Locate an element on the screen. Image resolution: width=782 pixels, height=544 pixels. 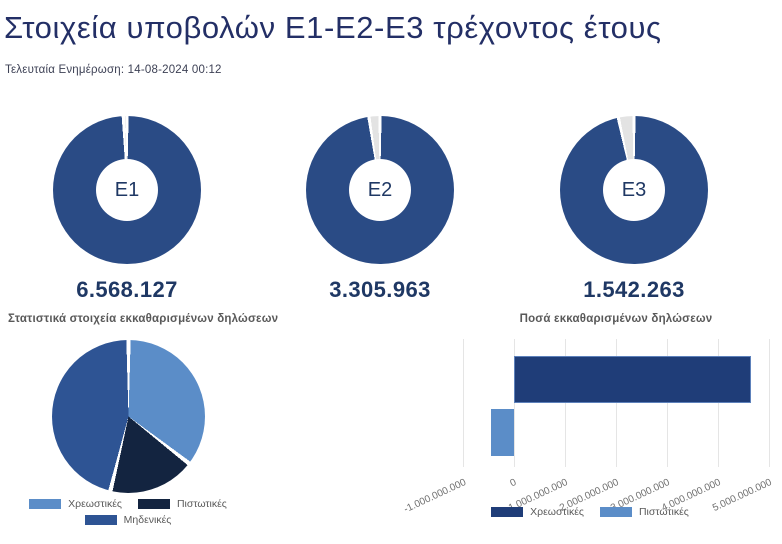
donut-e1-center-label: E1 is located at coordinates (127, 190).